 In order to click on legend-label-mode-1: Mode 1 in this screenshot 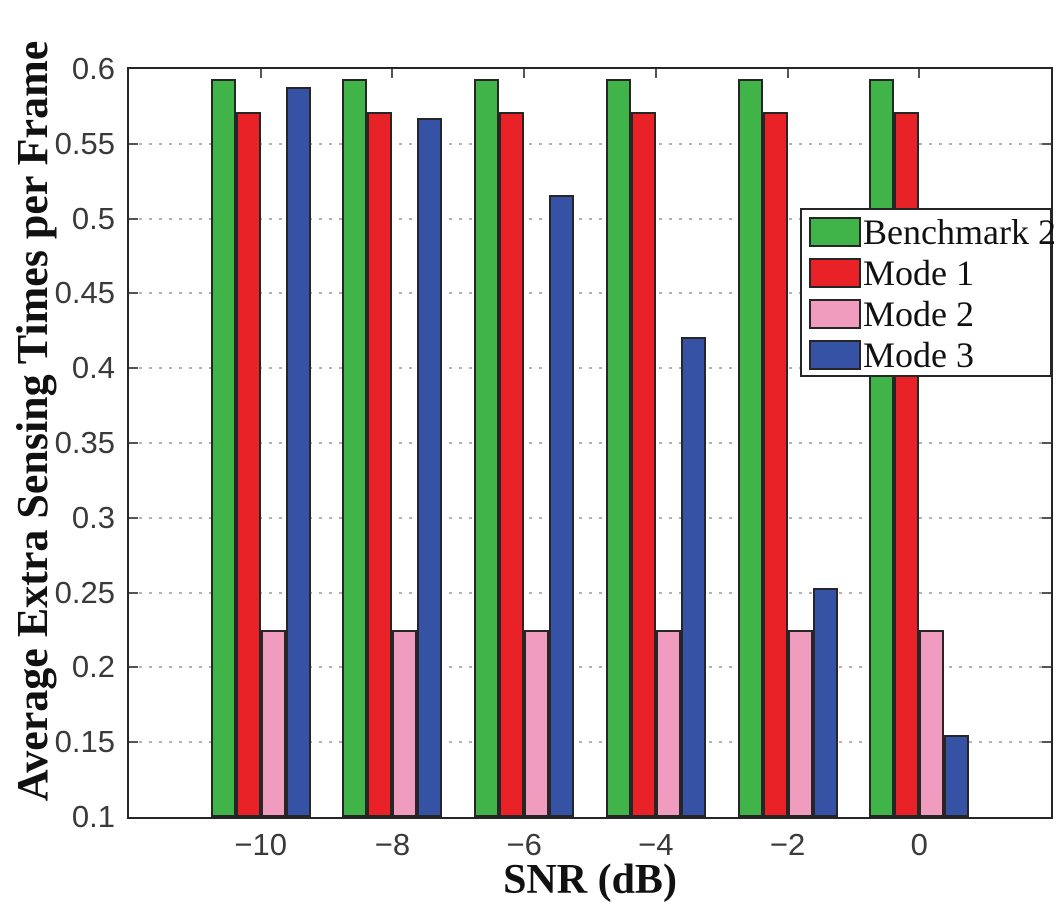, I will do `click(918, 273)`.